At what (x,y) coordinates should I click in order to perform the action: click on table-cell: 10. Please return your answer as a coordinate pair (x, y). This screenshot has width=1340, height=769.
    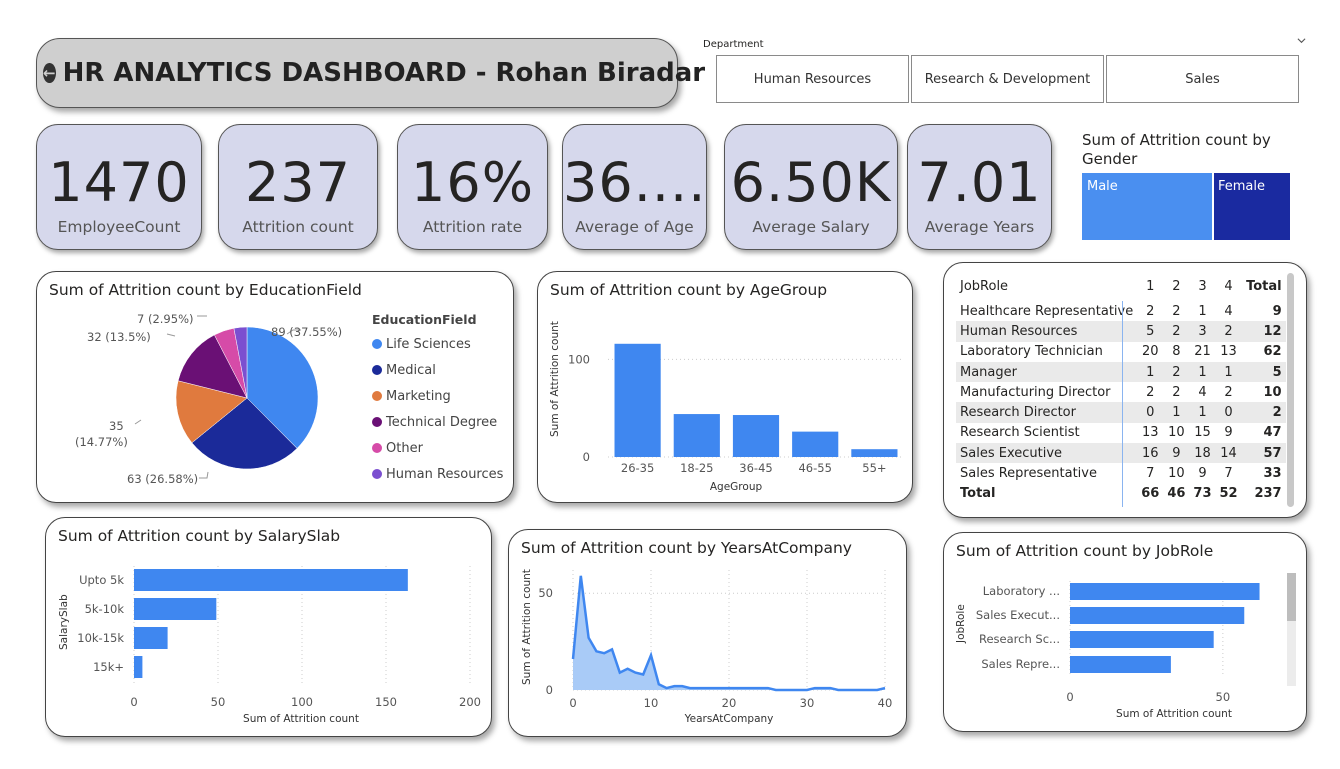
    Looking at the image, I should click on (1176, 433).